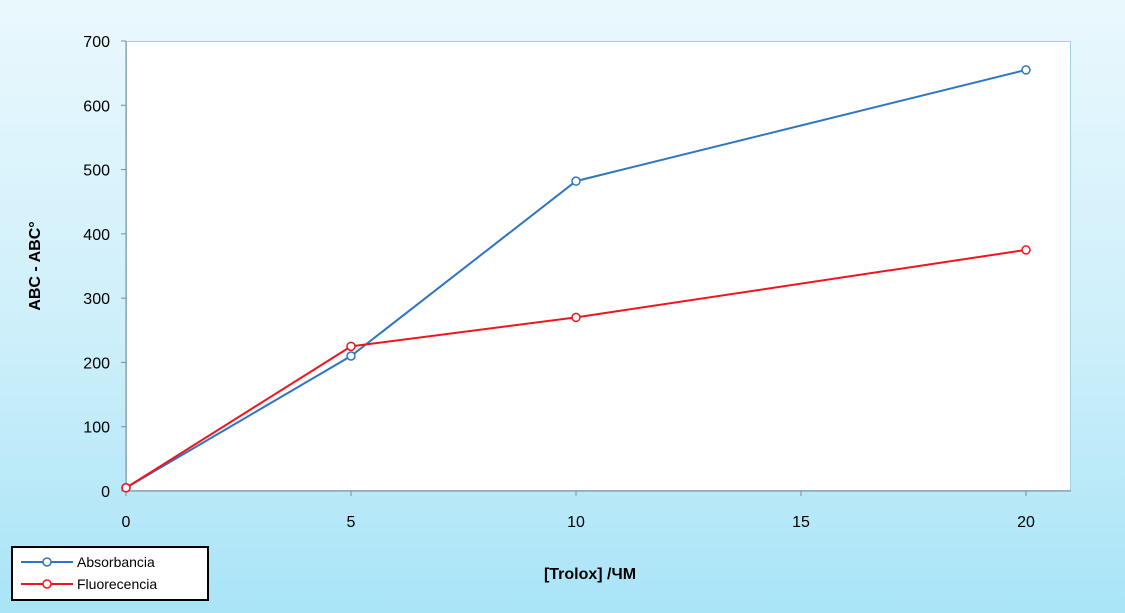  What do you see at coordinates (117, 584) in the screenshot?
I see `legend-label-fluorecencia: Fluorecencia` at bounding box center [117, 584].